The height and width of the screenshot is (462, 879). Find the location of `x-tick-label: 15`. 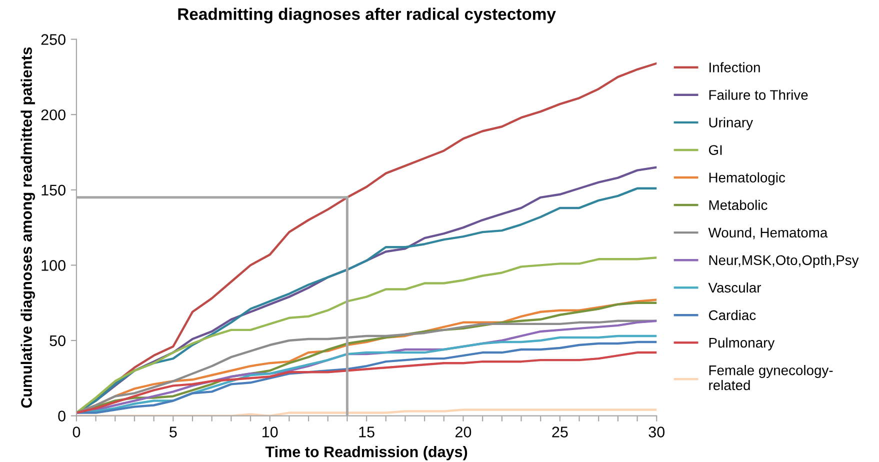

x-tick-label: 15 is located at coordinates (366, 432).